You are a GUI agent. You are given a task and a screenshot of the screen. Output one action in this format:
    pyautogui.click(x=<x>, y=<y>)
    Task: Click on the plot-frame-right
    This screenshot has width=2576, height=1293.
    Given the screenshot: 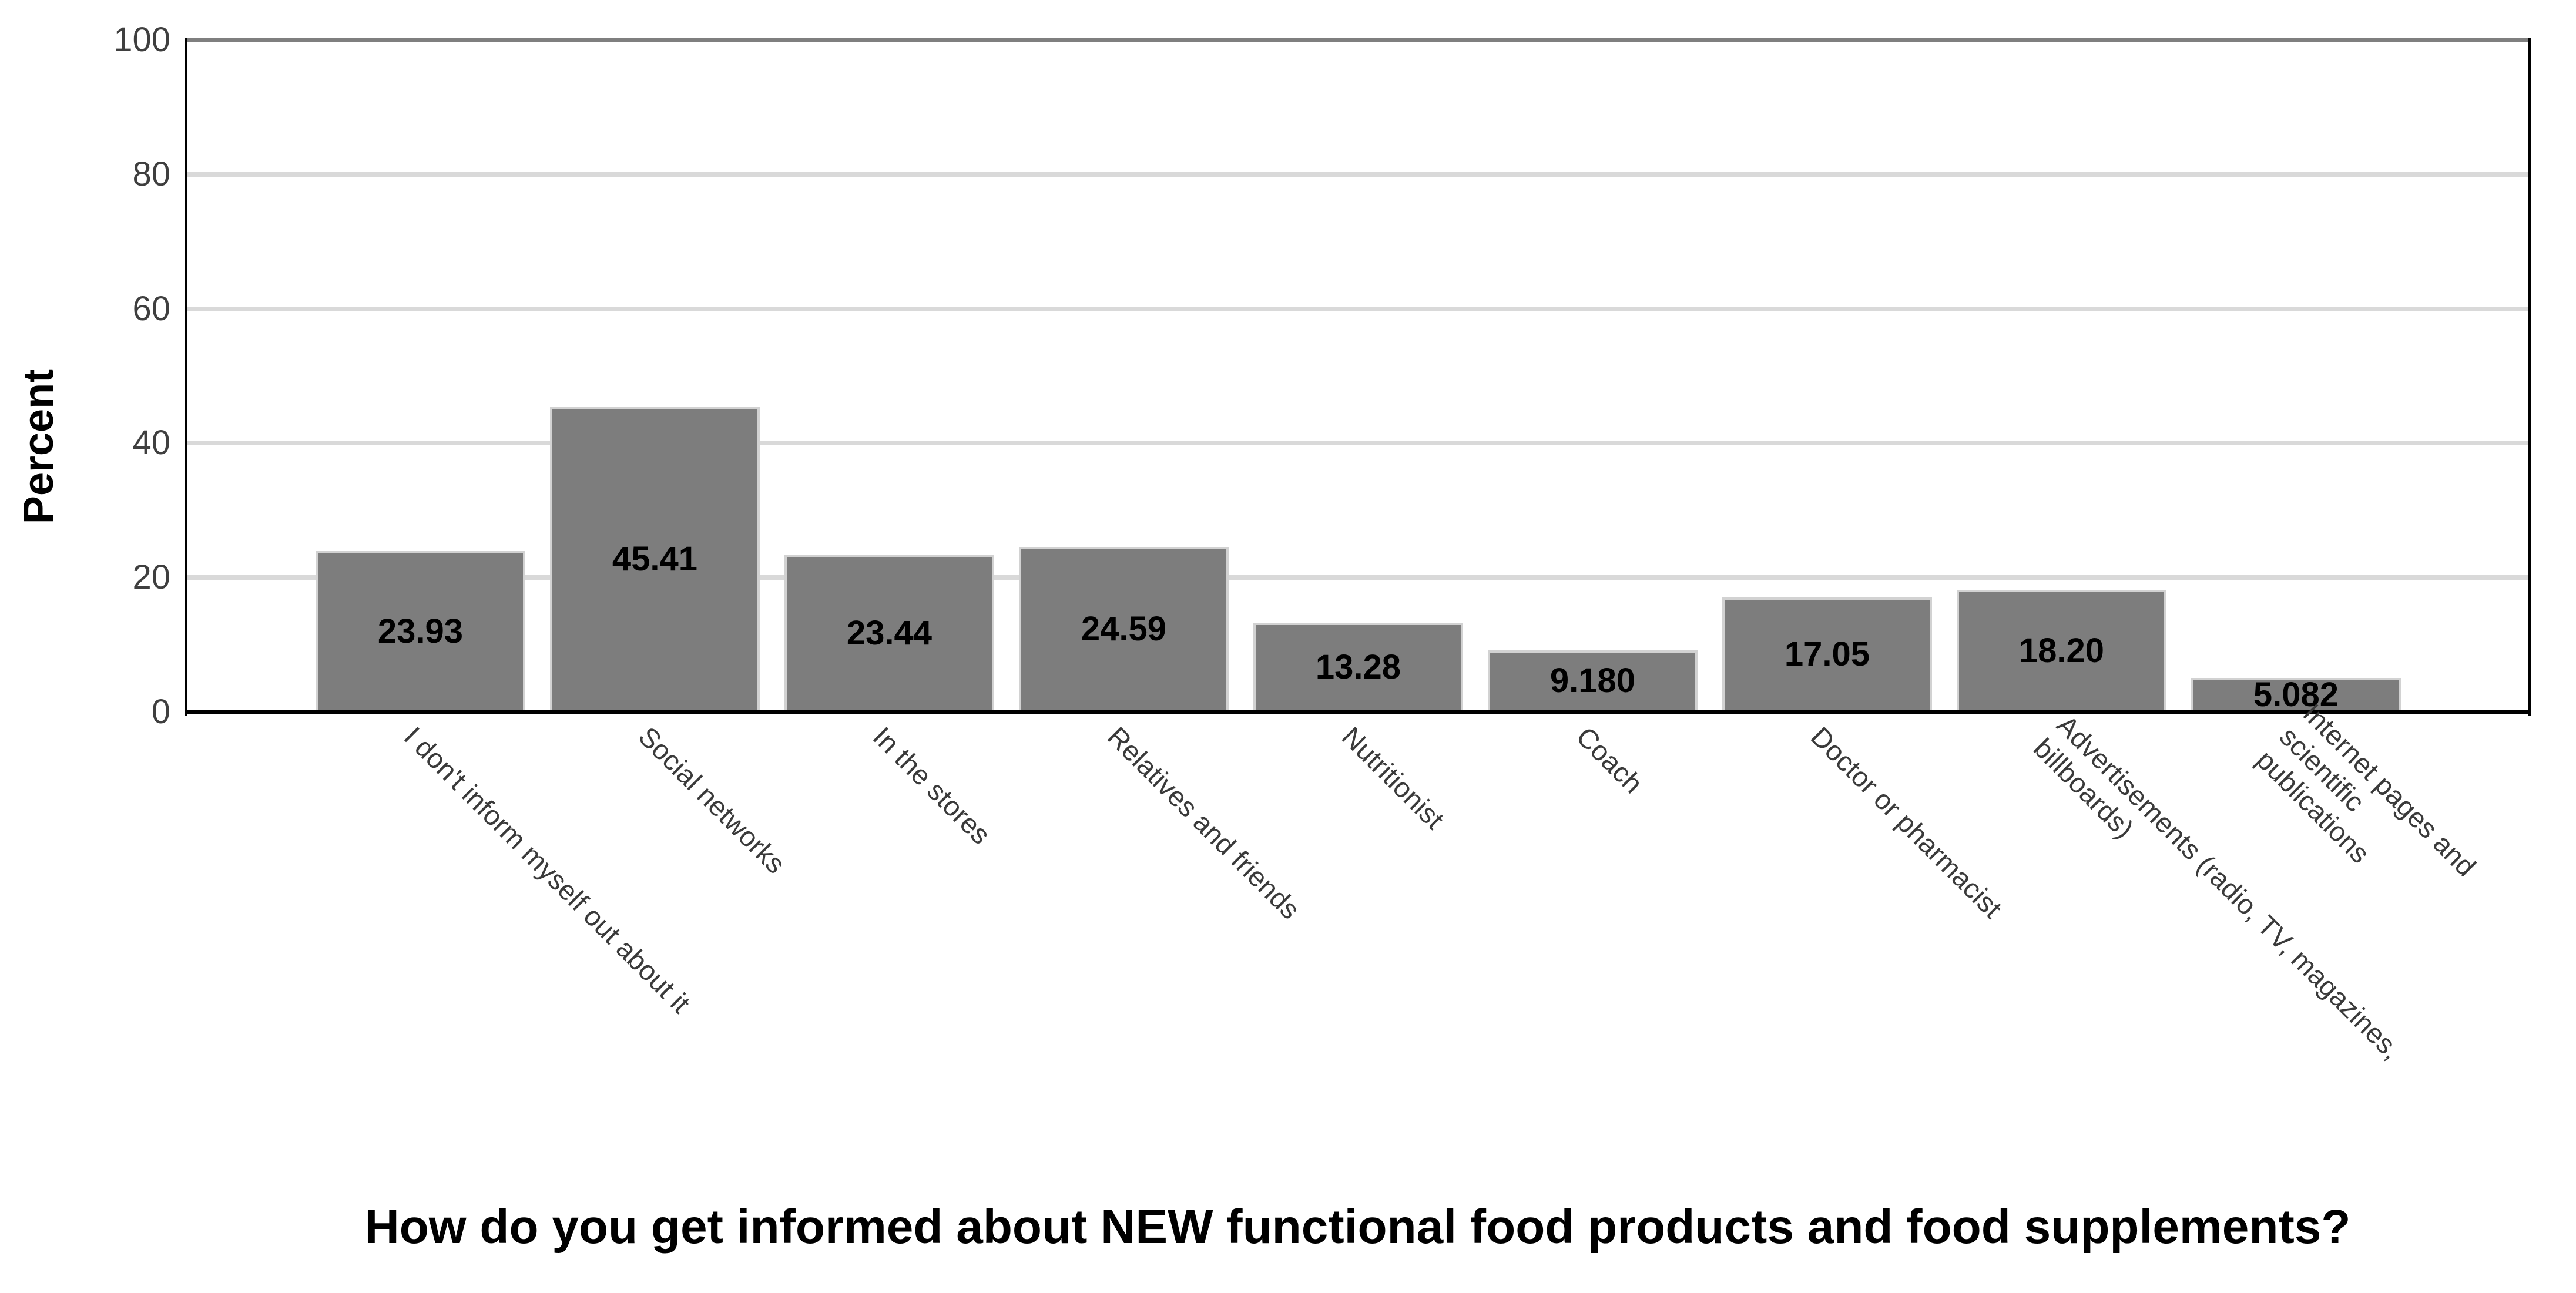 What is the action you would take?
    pyautogui.click(x=2530, y=377)
    